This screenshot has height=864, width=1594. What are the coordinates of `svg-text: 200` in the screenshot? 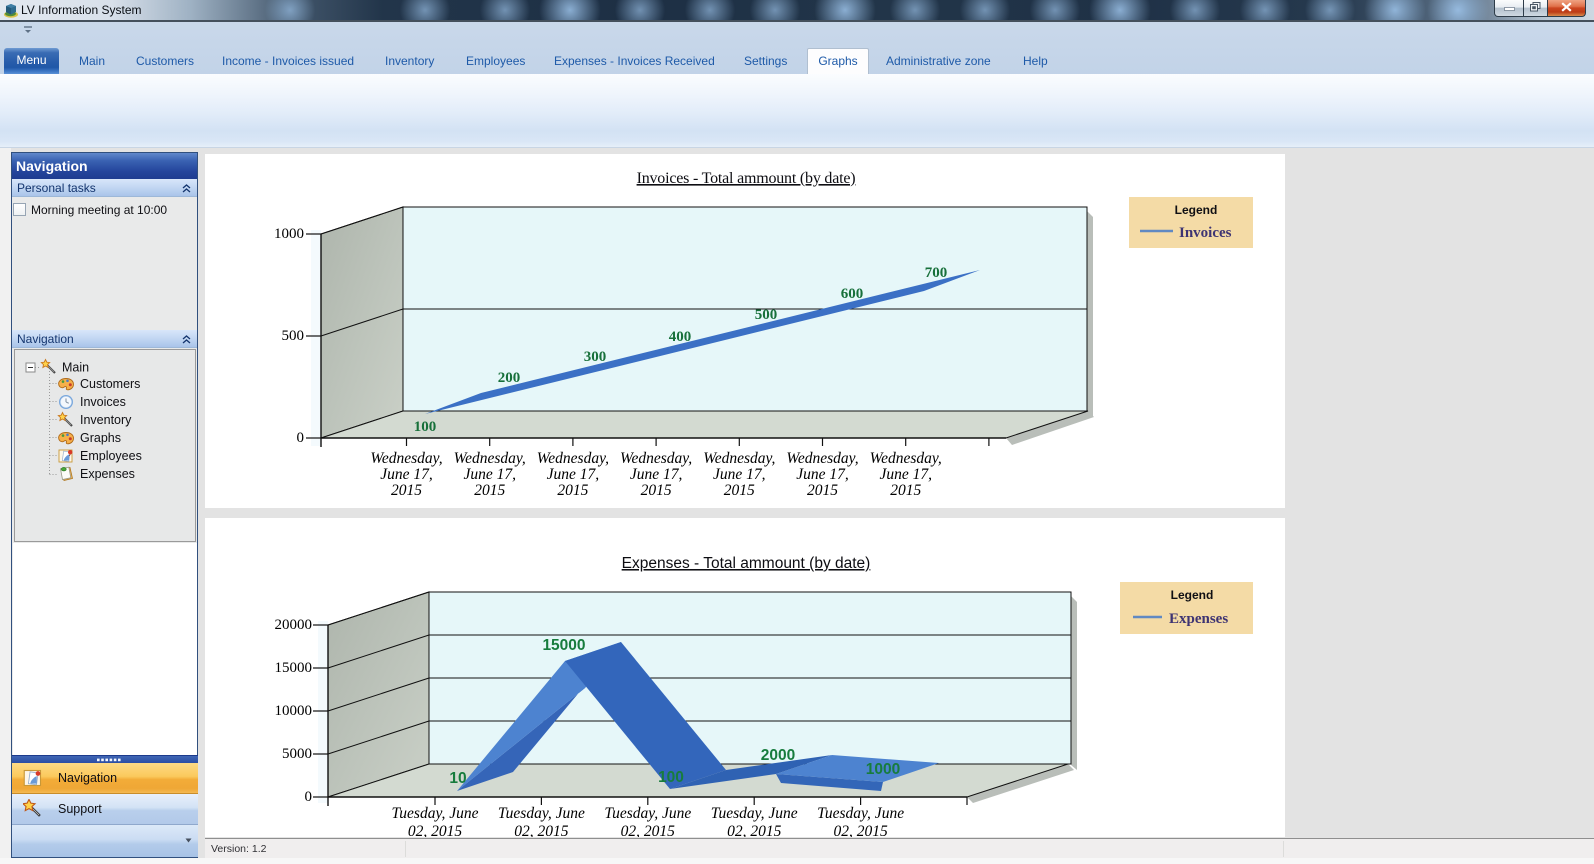 It's located at (509, 378).